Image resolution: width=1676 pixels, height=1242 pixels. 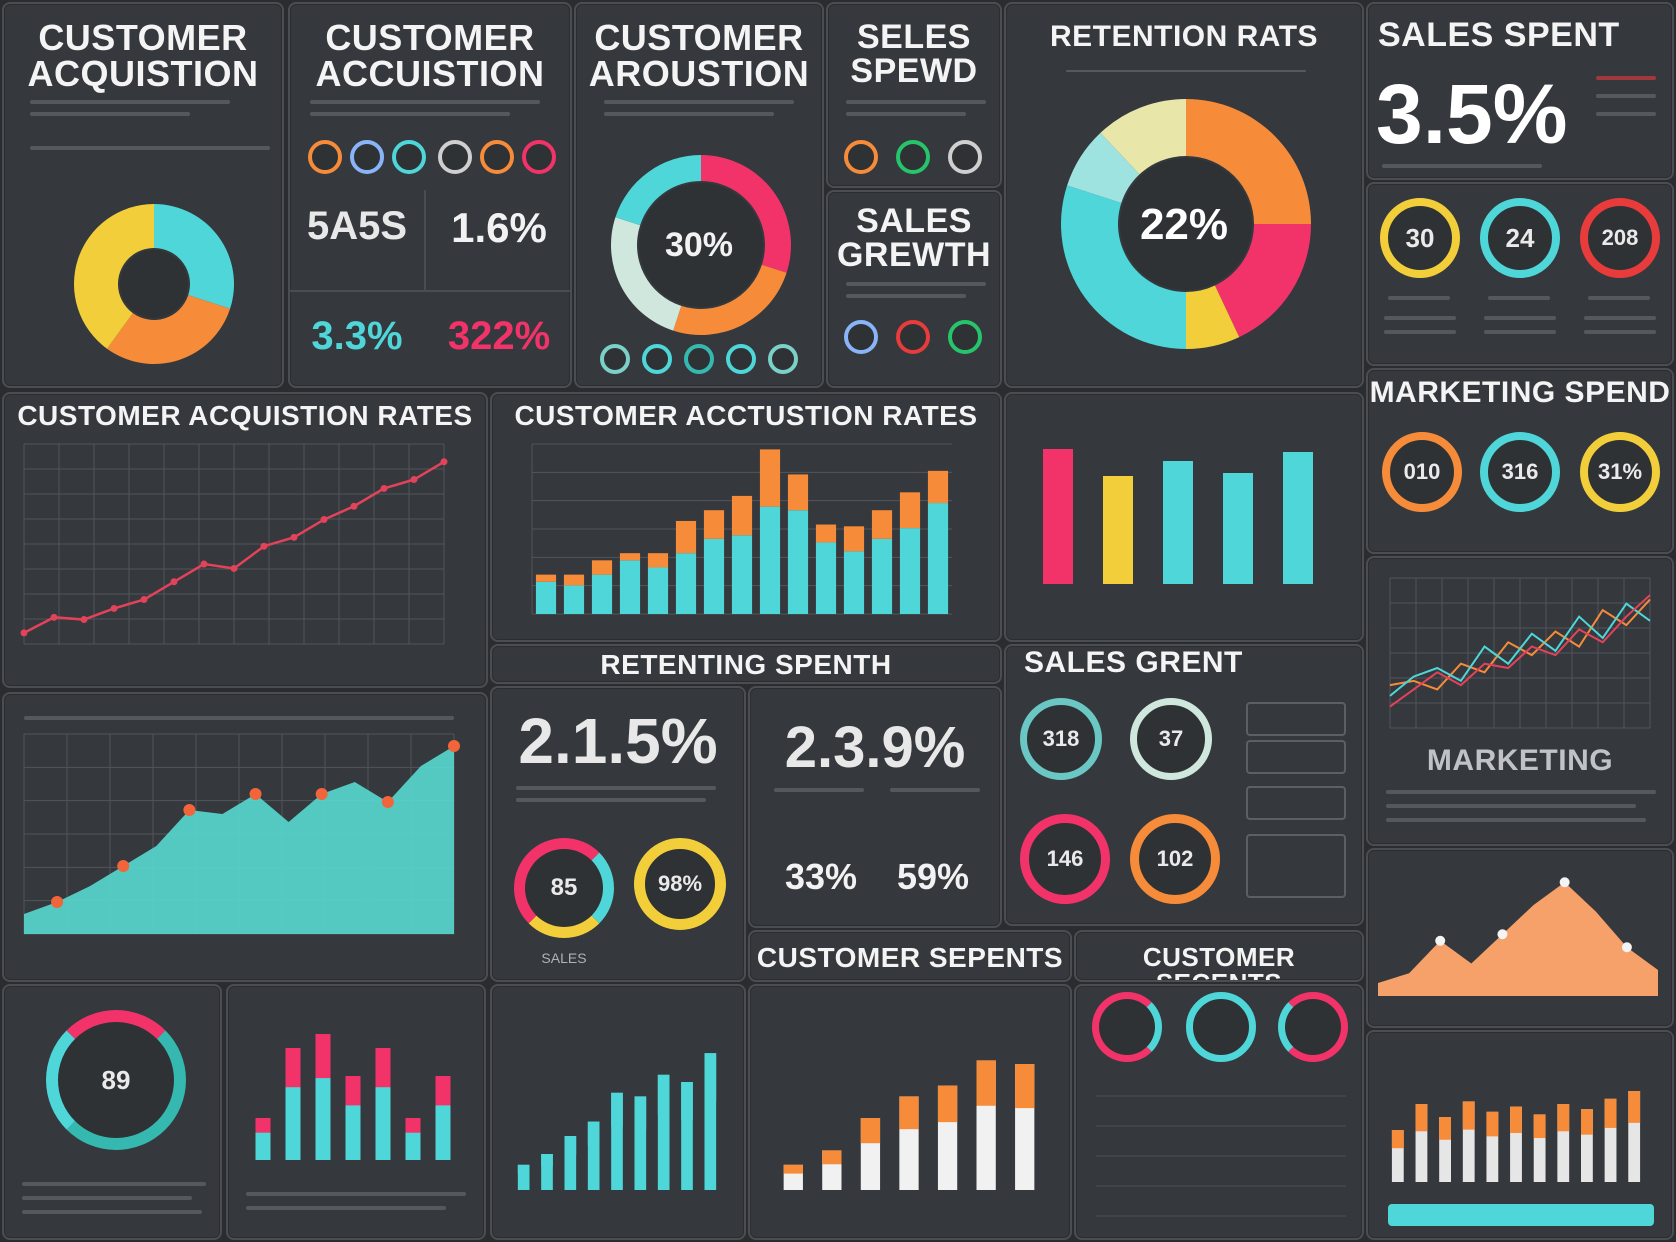 I want to click on stat-value: 2.3.9%, so click(x=875, y=747).